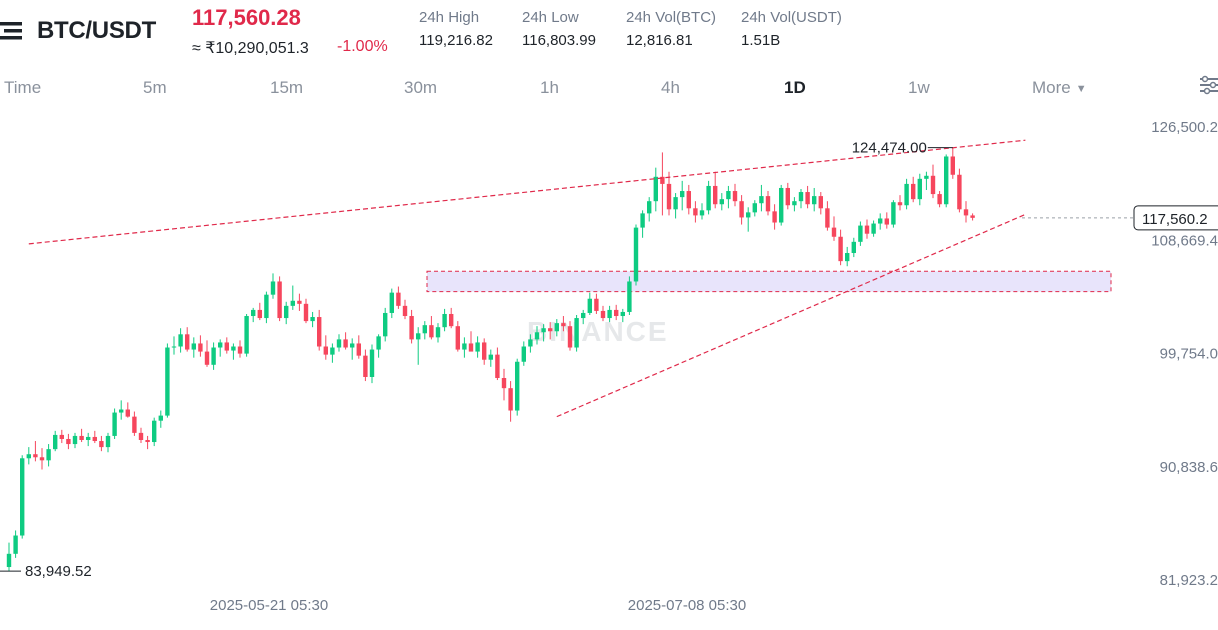  Describe the element at coordinates (1189, 354) in the screenshot. I see `y-tick-label: 99,754.0` at that location.